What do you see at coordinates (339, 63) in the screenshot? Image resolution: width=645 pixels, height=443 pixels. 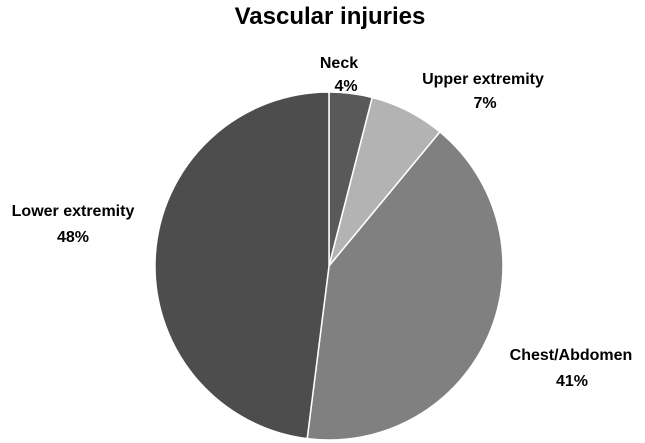 I see `slice-label-neck: Neck` at bounding box center [339, 63].